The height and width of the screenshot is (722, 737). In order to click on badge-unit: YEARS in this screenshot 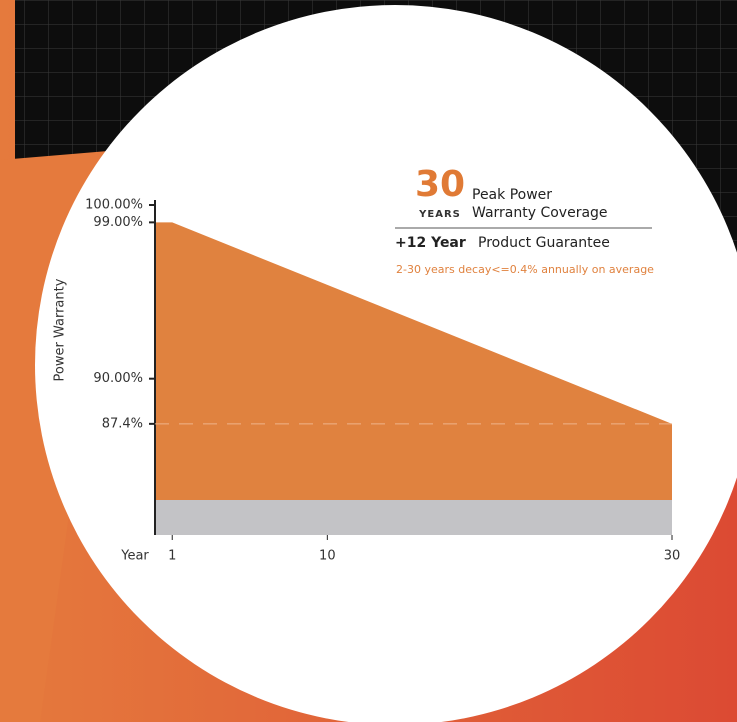, I will do `click(439, 214)`.